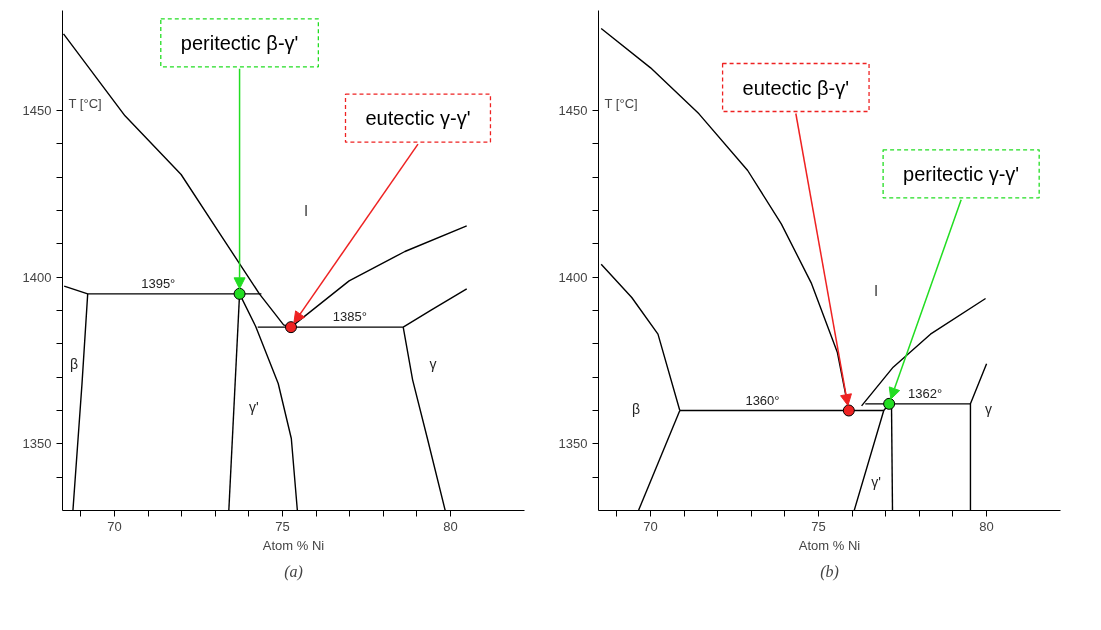 The image size is (1101, 630). I want to click on text: (a), so click(293, 571).